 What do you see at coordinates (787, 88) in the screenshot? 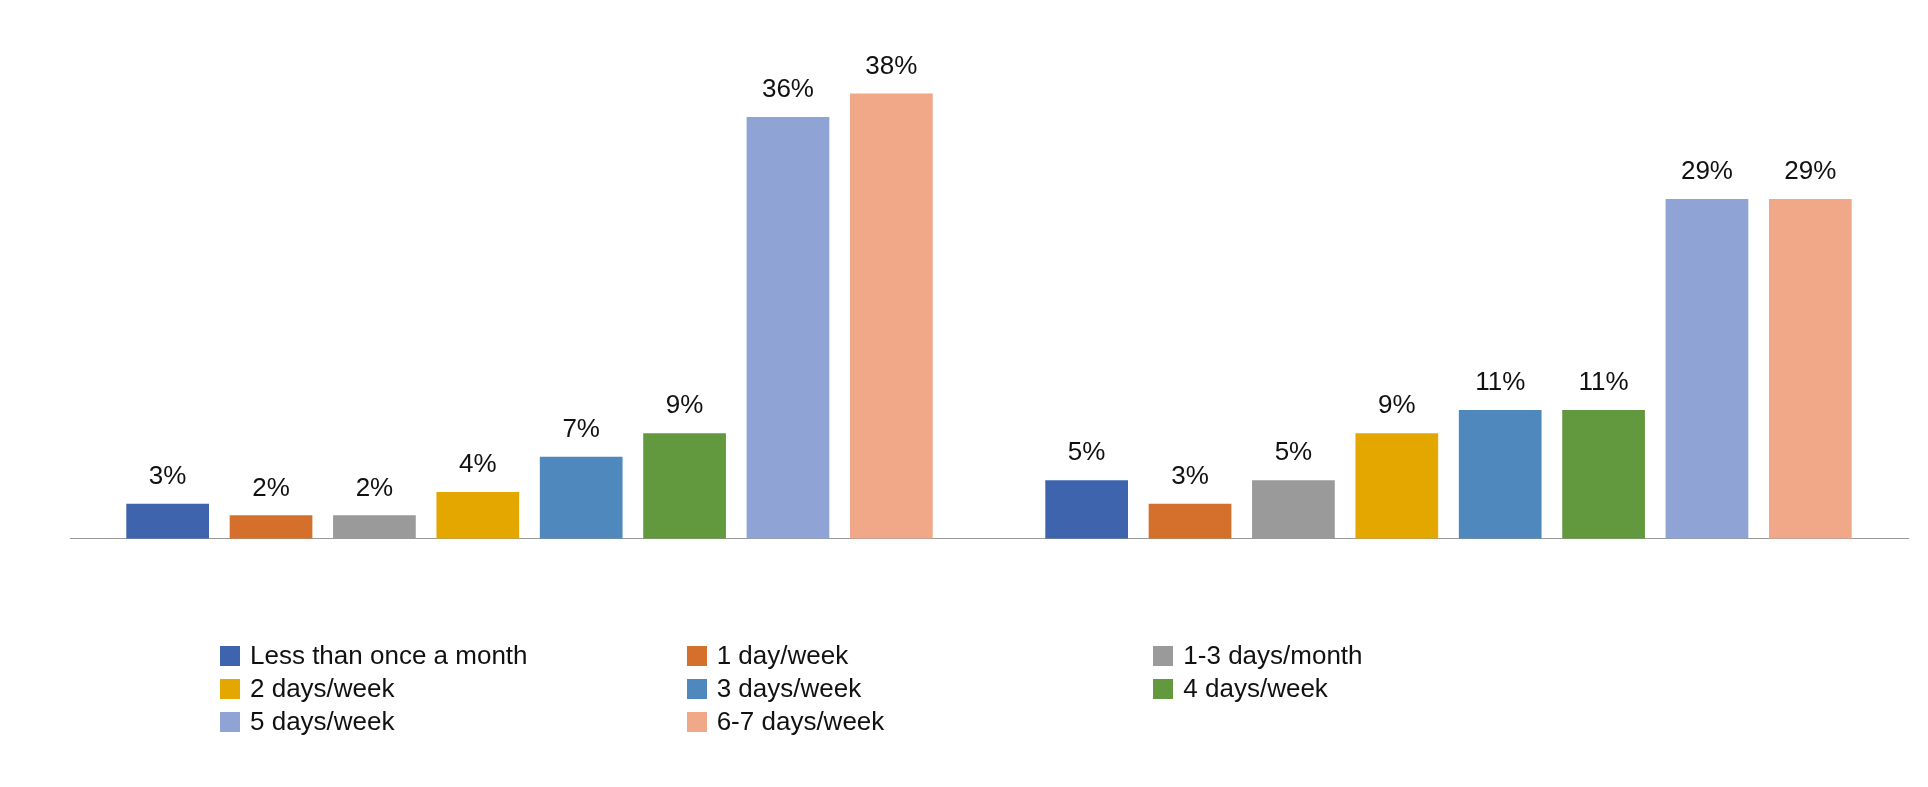
I see `data-label: 36%` at bounding box center [787, 88].